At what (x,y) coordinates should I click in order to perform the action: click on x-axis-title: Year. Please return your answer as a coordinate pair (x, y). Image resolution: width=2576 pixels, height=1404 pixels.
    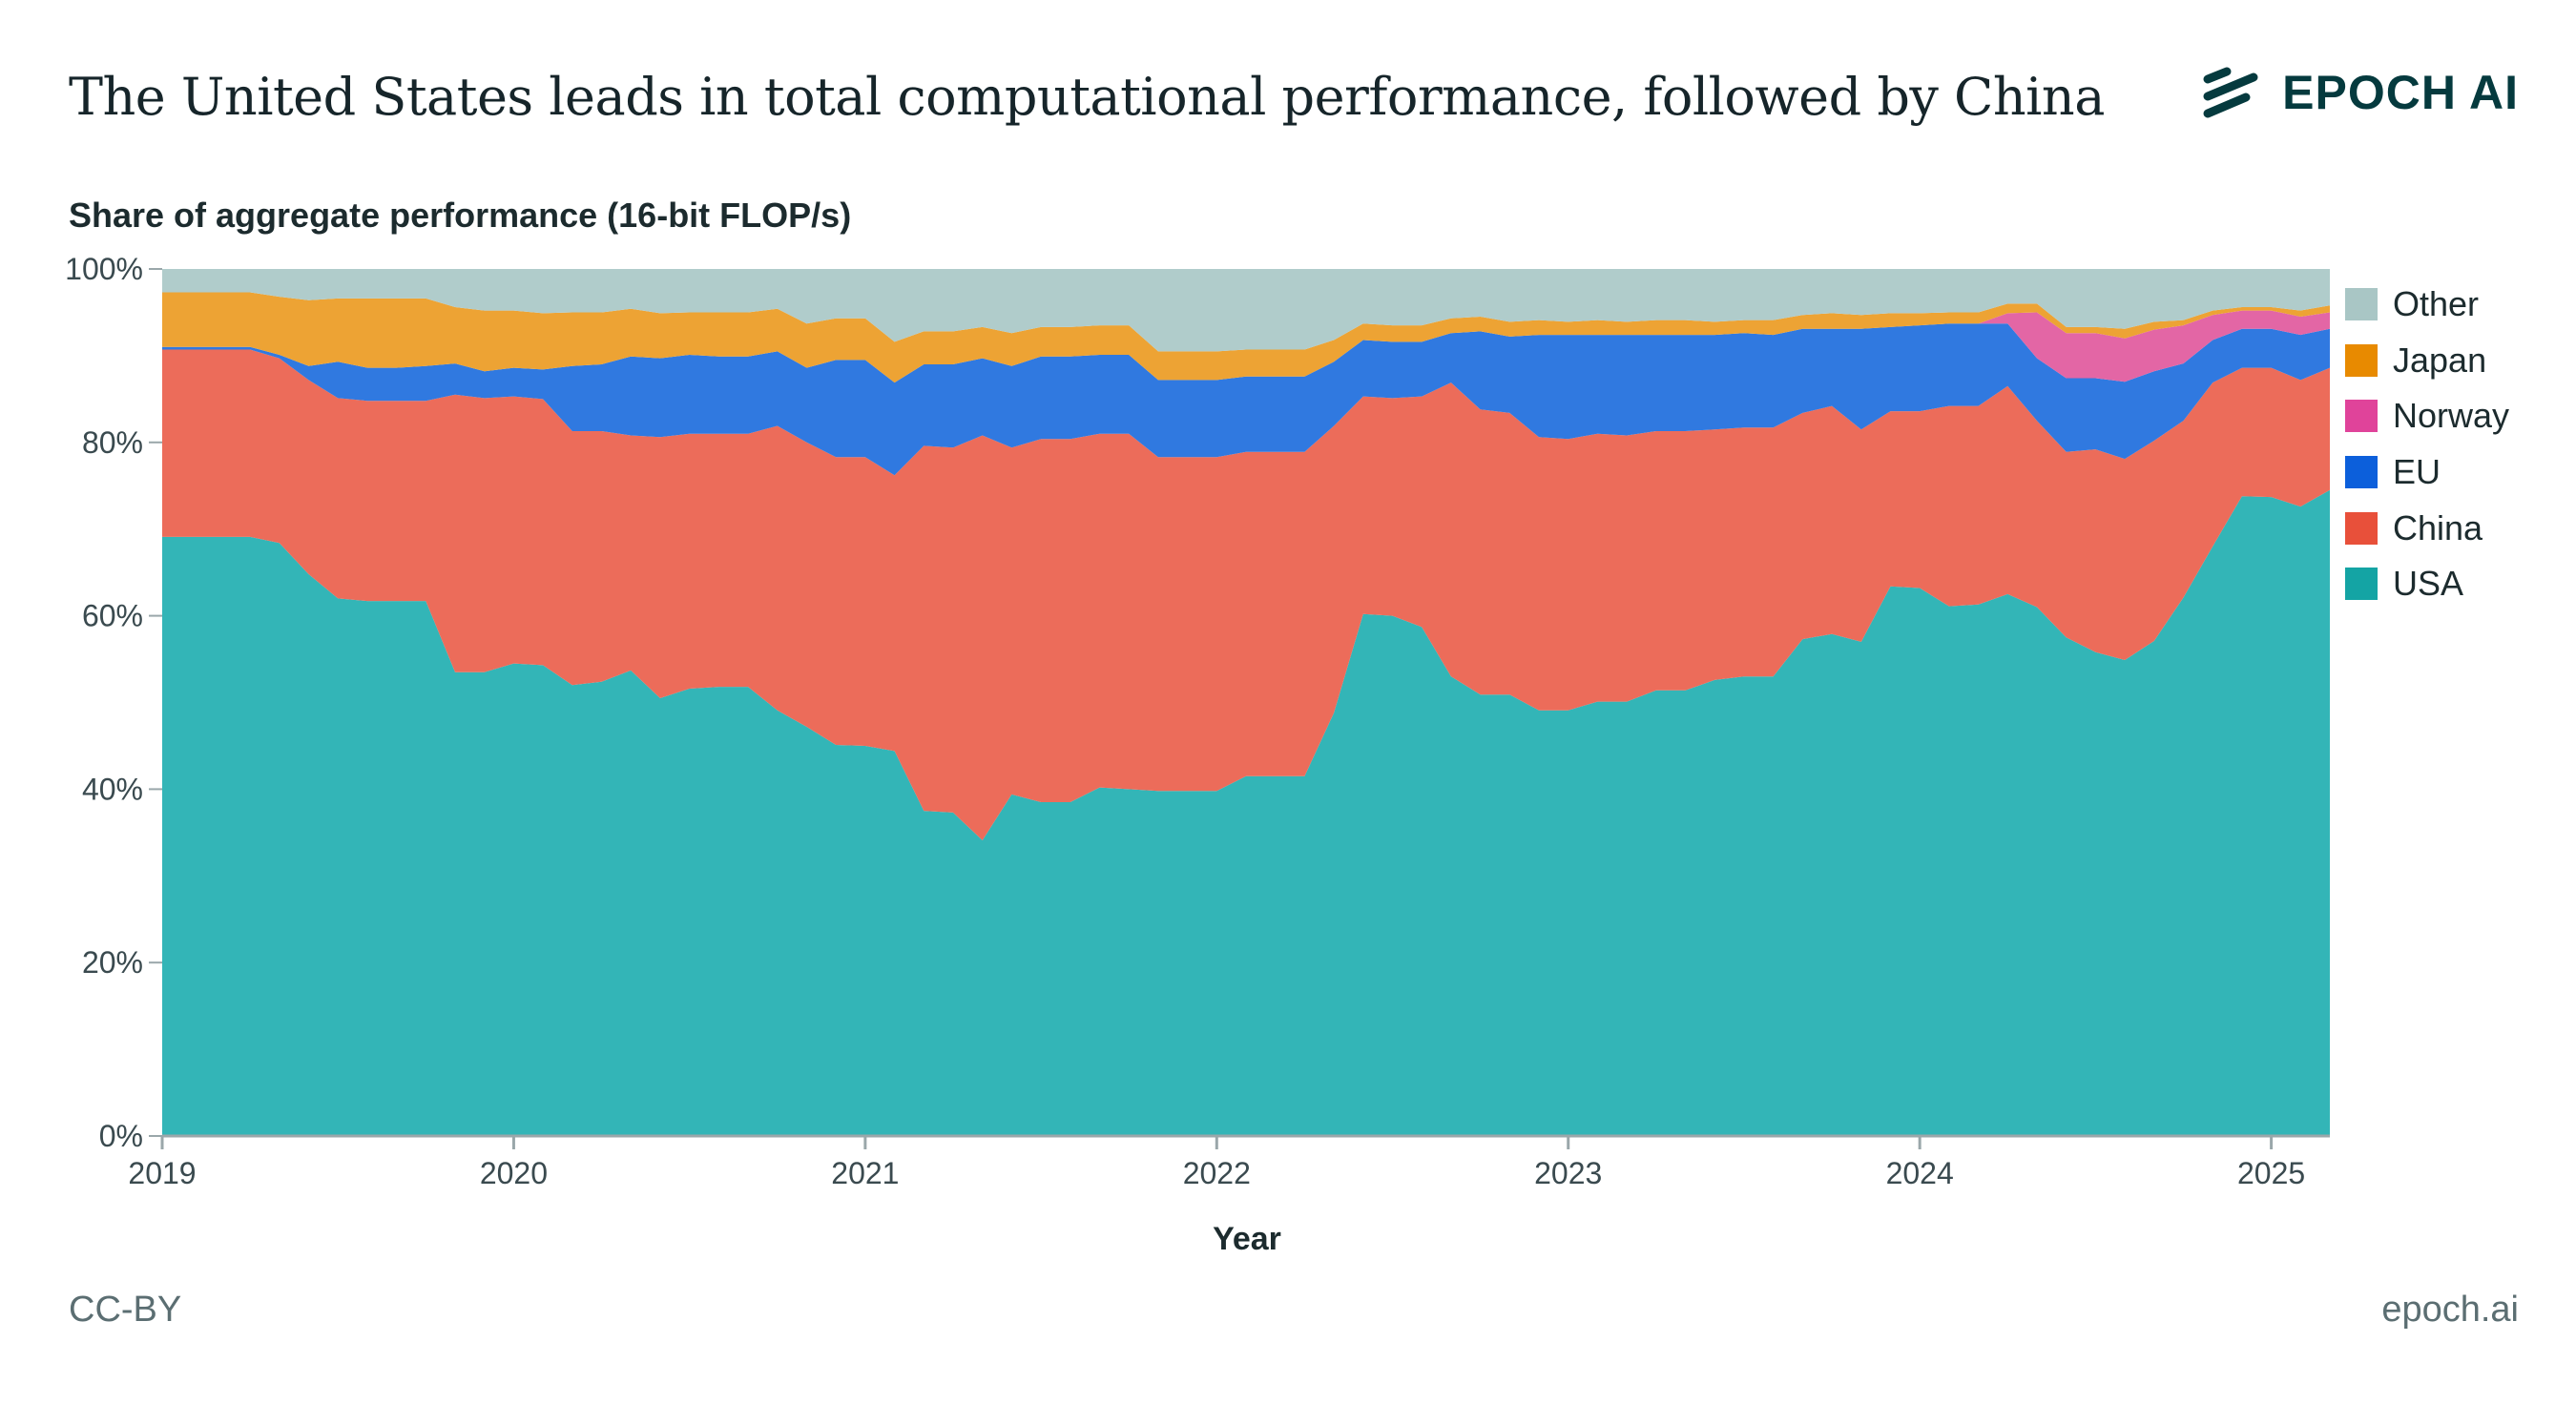
    Looking at the image, I should click on (1247, 1239).